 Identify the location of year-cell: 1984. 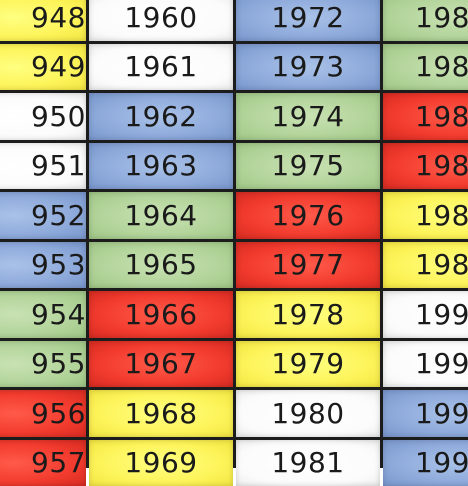
(425, 20).